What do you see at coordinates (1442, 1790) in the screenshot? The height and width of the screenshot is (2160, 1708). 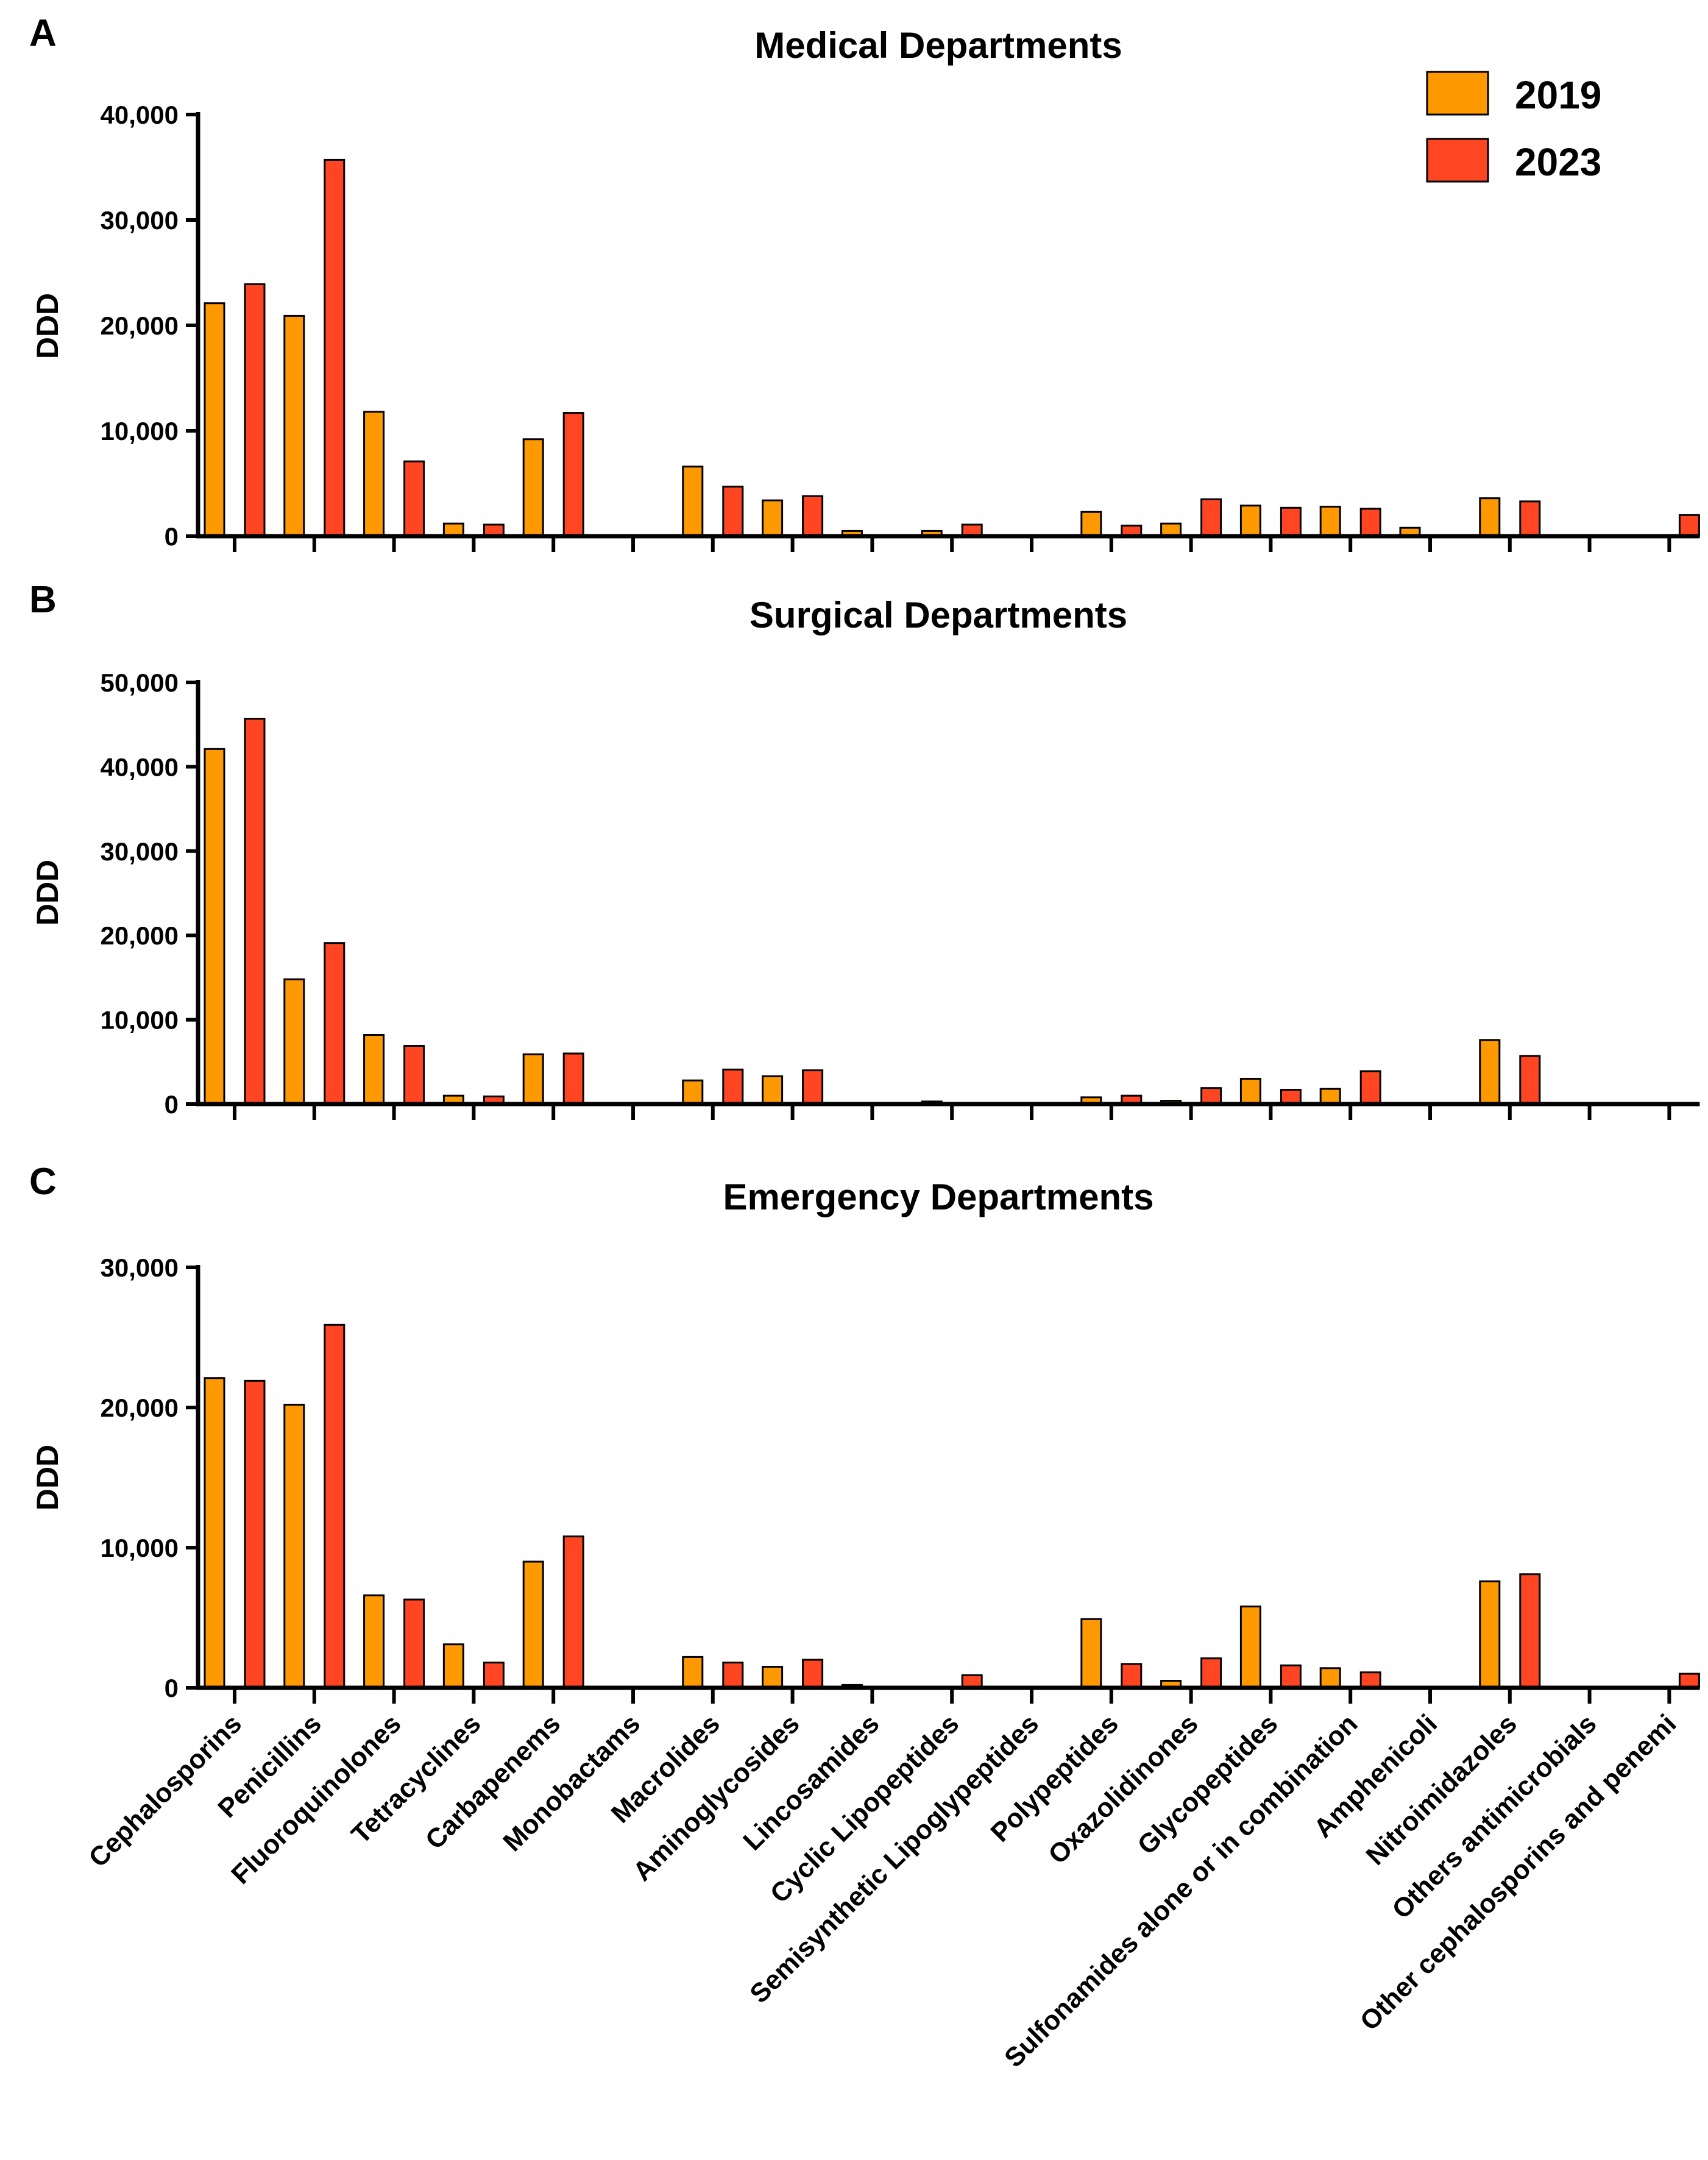 I see `x-category-label: Nitroimidazoles` at bounding box center [1442, 1790].